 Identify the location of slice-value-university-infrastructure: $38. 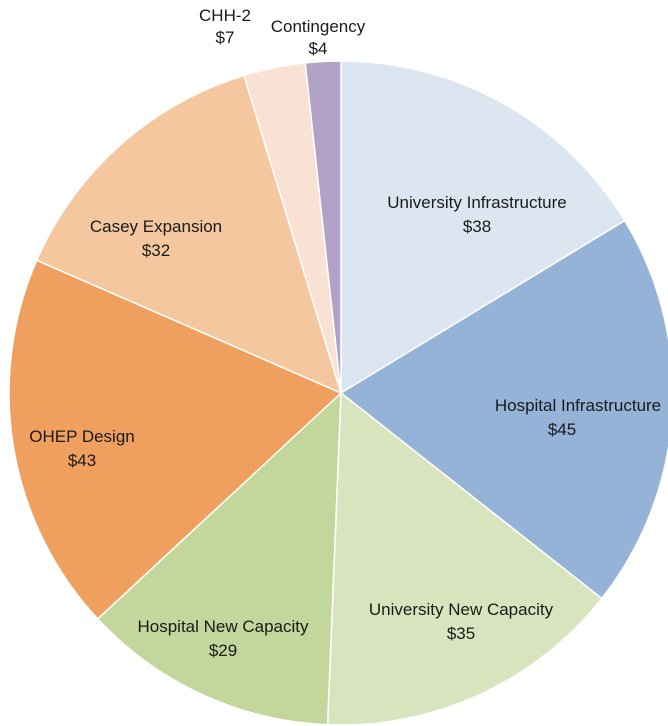
(477, 226).